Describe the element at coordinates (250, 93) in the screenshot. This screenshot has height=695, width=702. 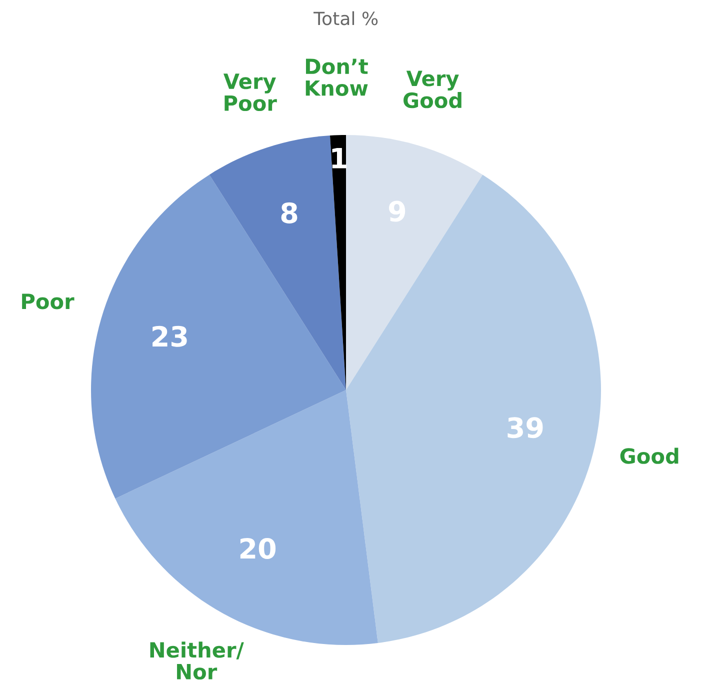
I see `slice-label: Very Poor` at that location.